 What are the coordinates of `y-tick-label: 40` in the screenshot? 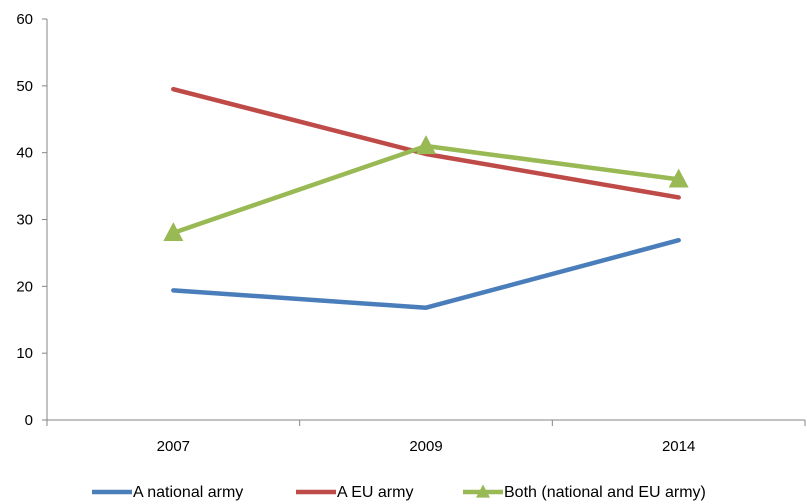 It's located at (24, 153).